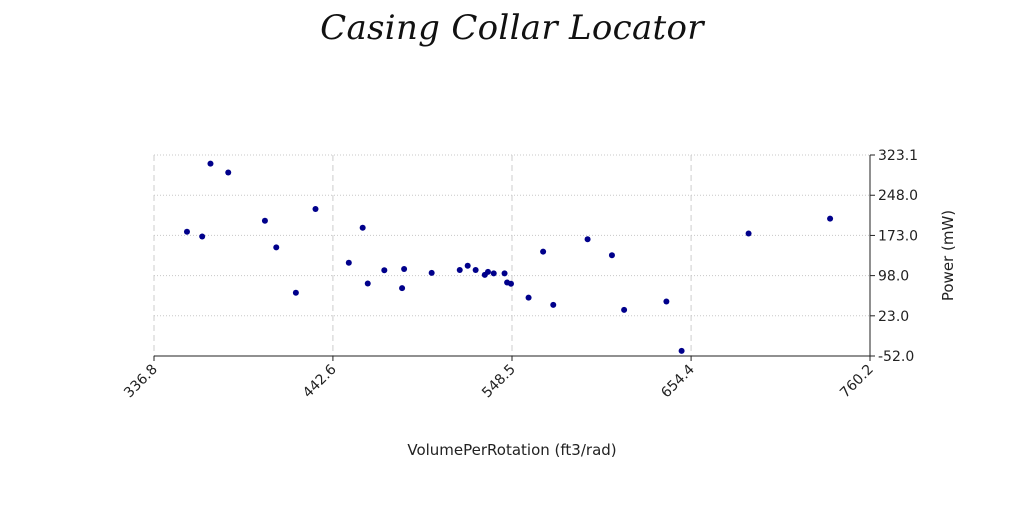 The width and height of the screenshot is (1024, 512). I want to click on y-tick-label: 323.1, so click(898, 156).